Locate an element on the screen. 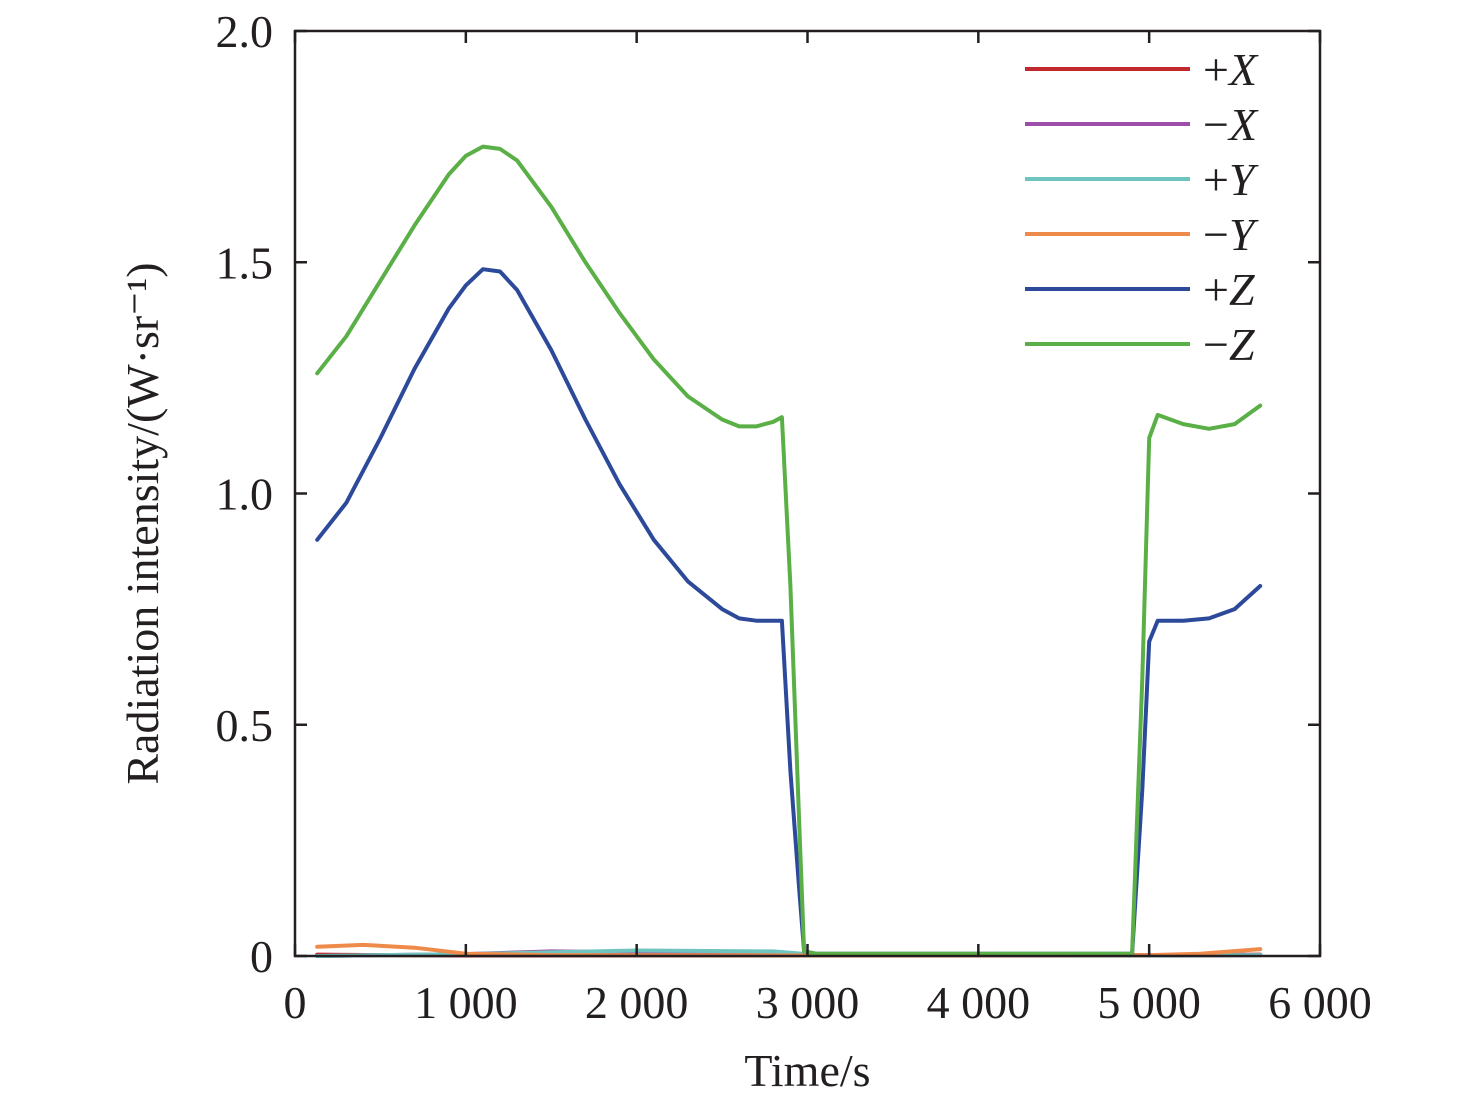 This screenshot has height=1104, width=1476. legend-label: +Z is located at coordinates (1229, 289).